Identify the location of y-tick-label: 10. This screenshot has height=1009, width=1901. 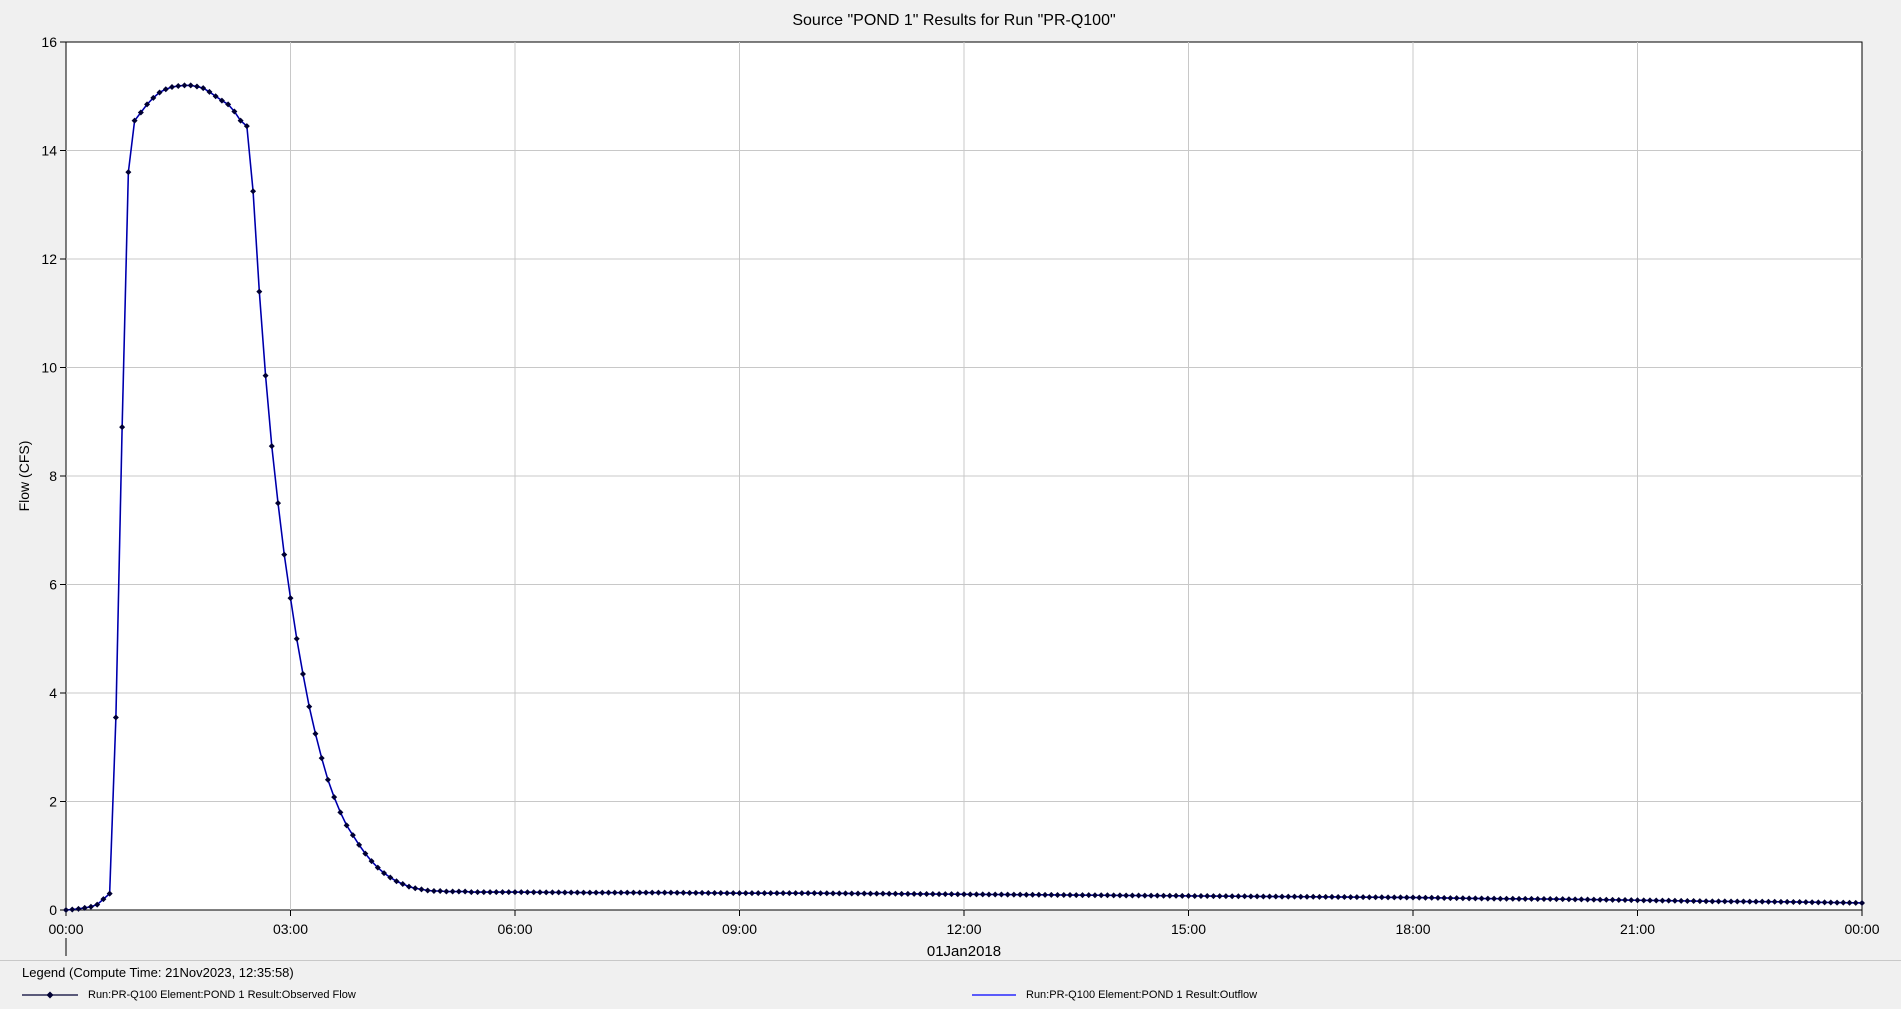
(49, 368).